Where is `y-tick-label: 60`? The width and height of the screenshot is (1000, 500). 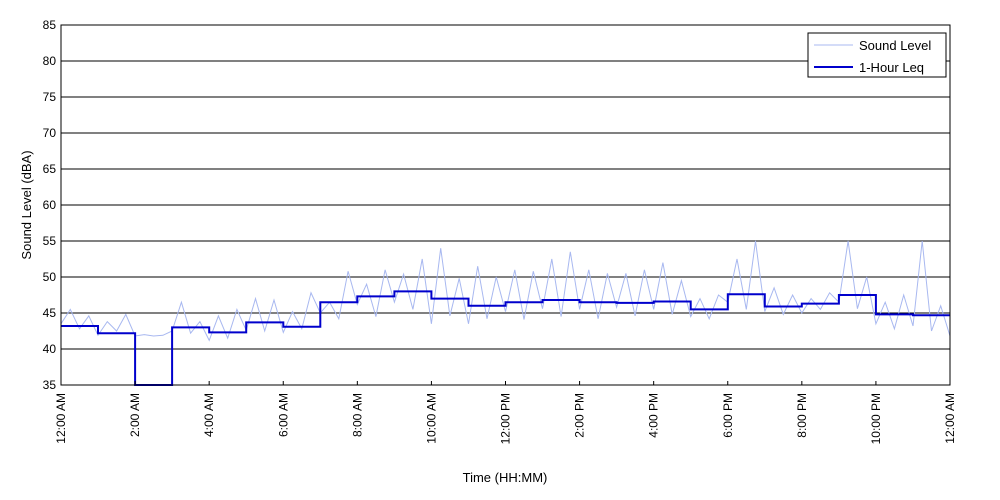 y-tick-label: 60 is located at coordinates (50, 205).